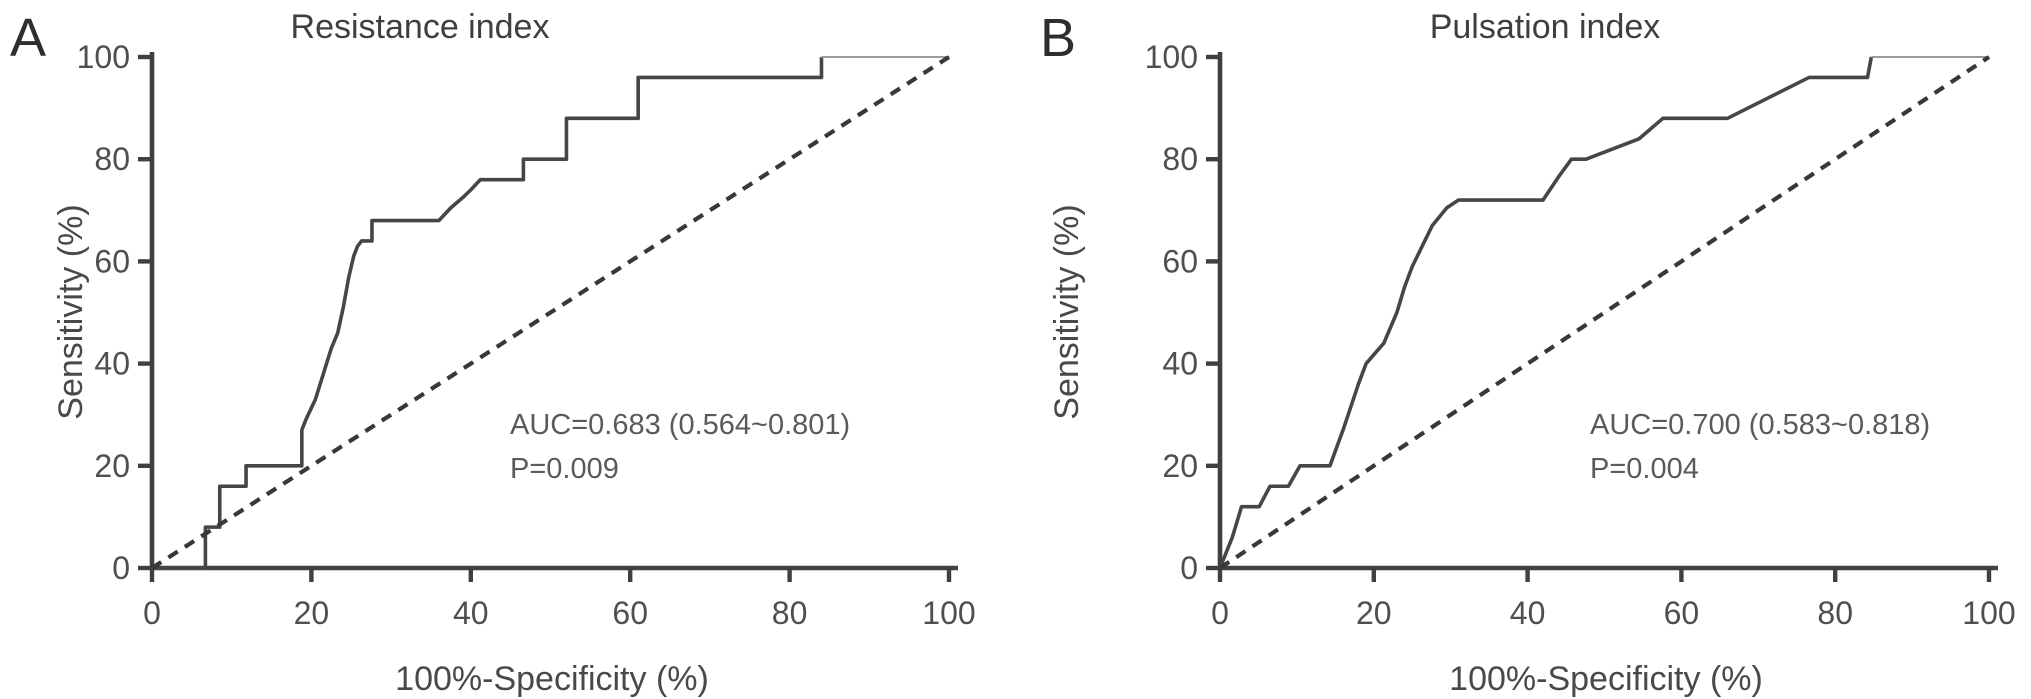 This screenshot has height=699, width=2031. Describe the element at coordinates (1644, 469) in the screenshot. I see `p-annotation: P=0.004` at that location.